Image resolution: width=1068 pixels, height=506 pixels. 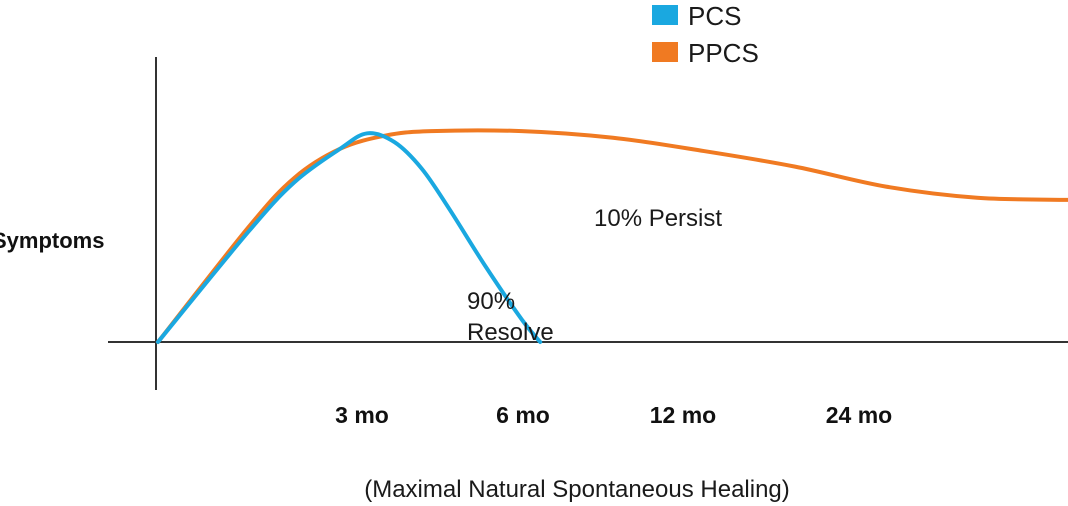 What do you see at coordinates (52, 240) in the screenshot?
I see `y-axis-label: Symptoms` at bounding box center [52, 240].